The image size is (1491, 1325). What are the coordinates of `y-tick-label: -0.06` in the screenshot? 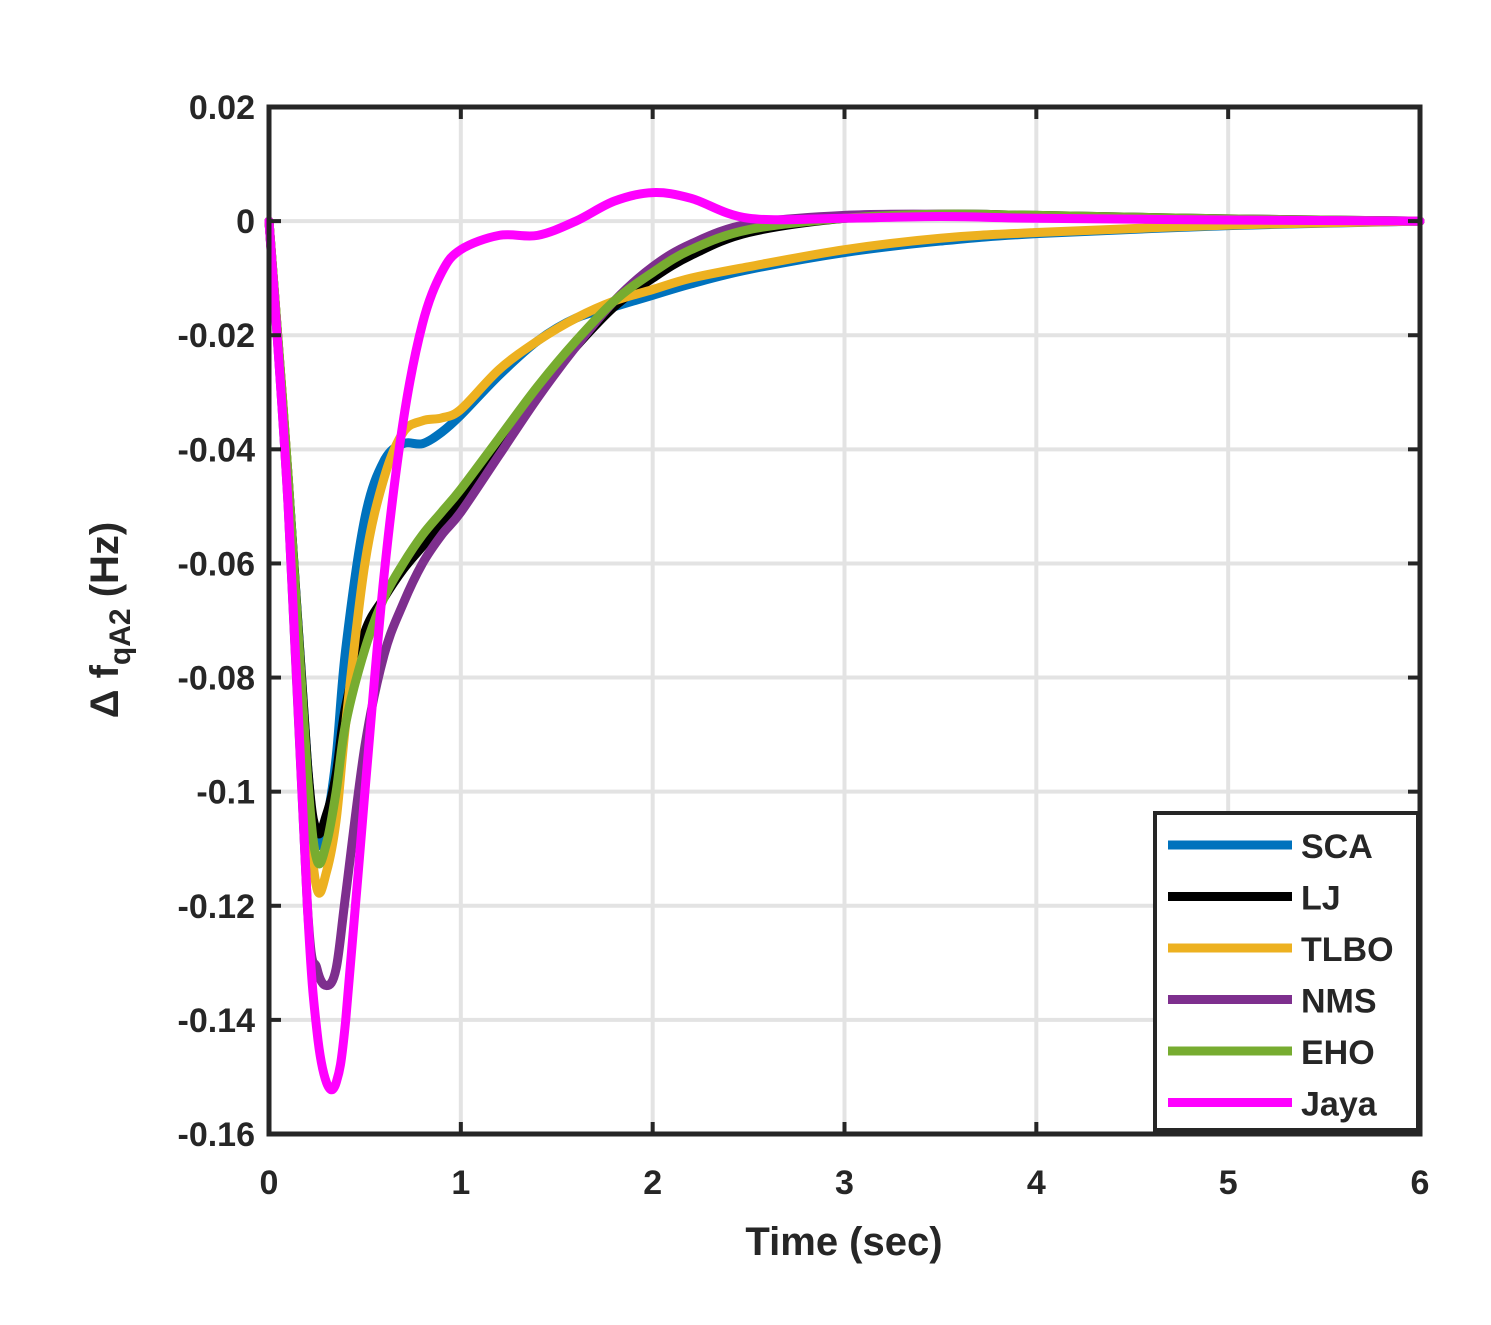 It's located at (217, 564).